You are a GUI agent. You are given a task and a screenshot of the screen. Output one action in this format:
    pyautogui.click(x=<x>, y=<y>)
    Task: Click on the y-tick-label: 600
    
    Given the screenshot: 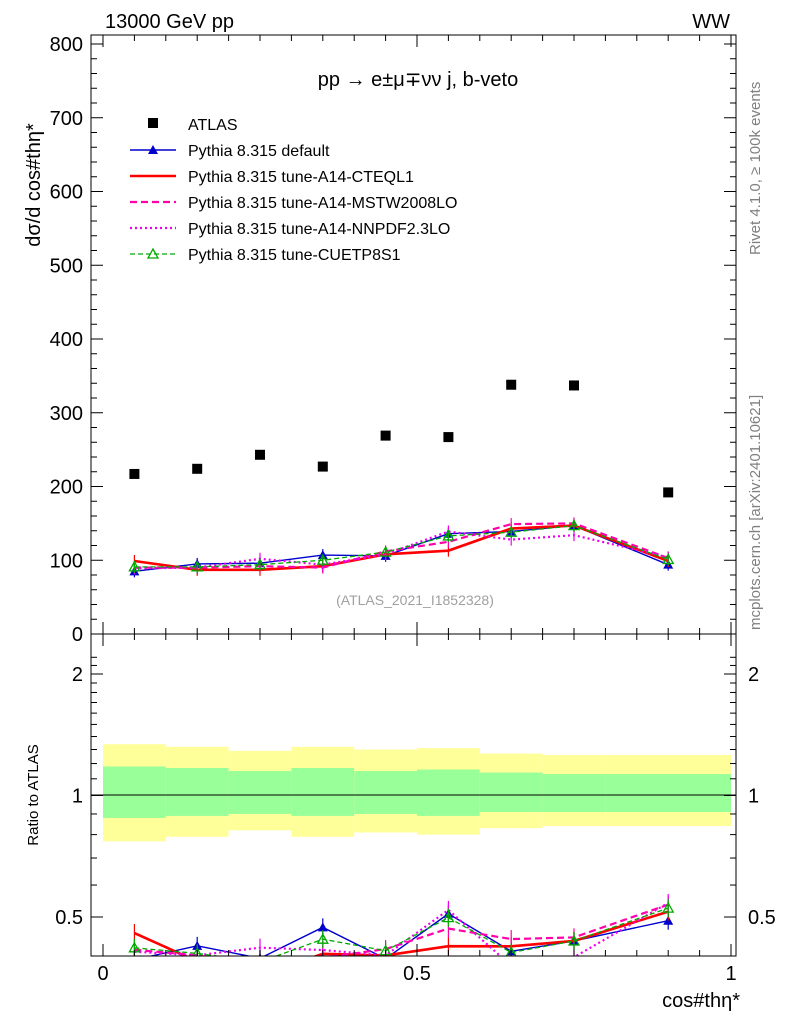 What is the action you would take?
    pyautogui.click(x=66, y=193)
    